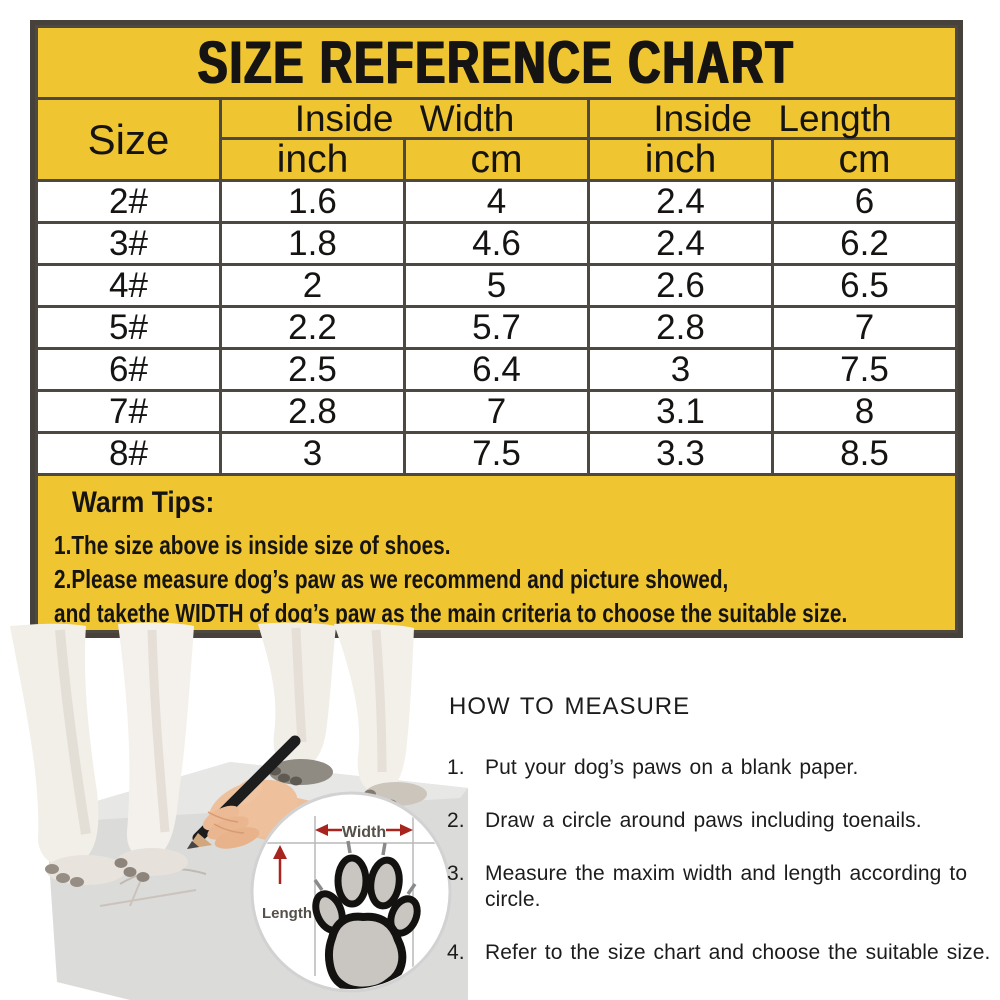 Image resolution: width=1000 pixels, height=1000 pixels. Describe the element at coordinates (456, 767) in the screenshot. I see `step-number: 1.` at that location.